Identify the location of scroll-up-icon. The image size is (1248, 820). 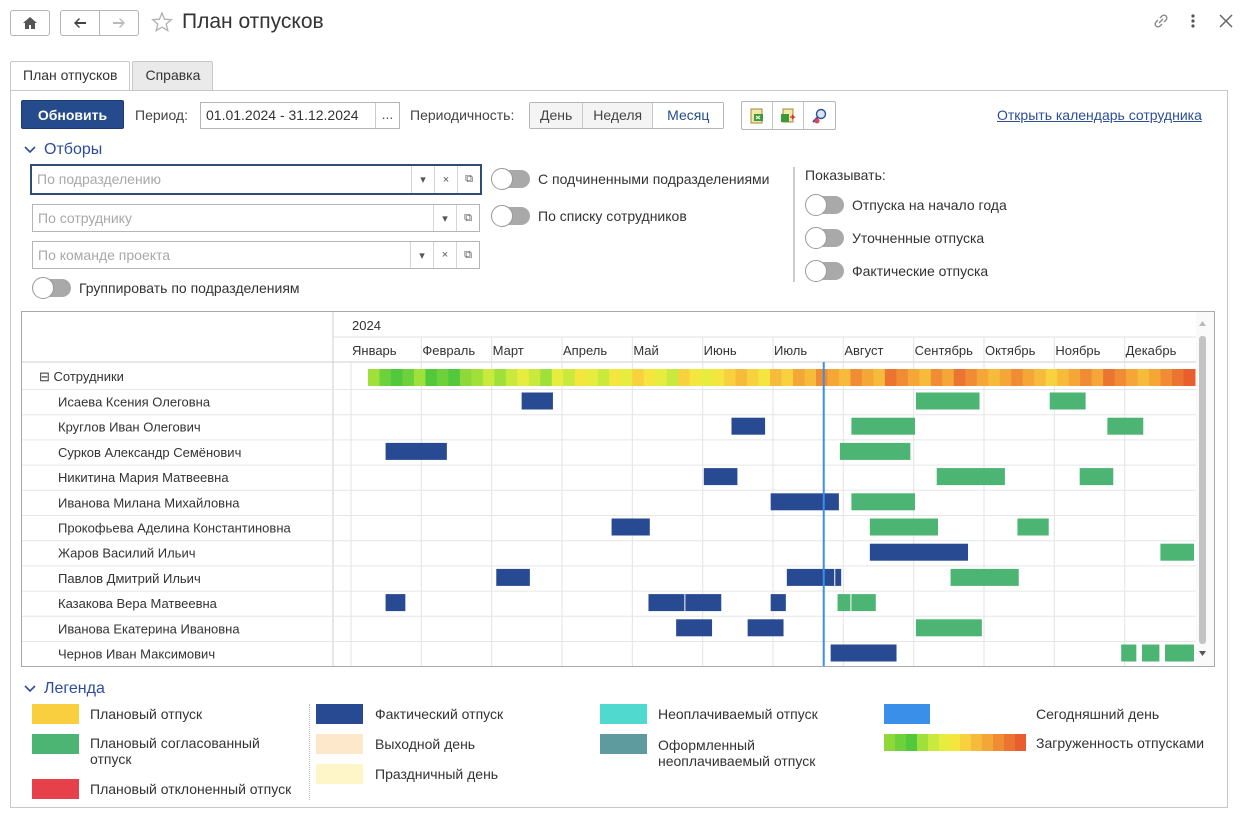
(1202, 323).